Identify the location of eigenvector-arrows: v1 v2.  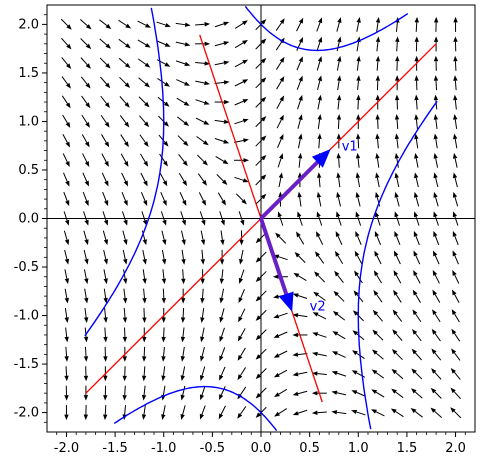
(308, 227).